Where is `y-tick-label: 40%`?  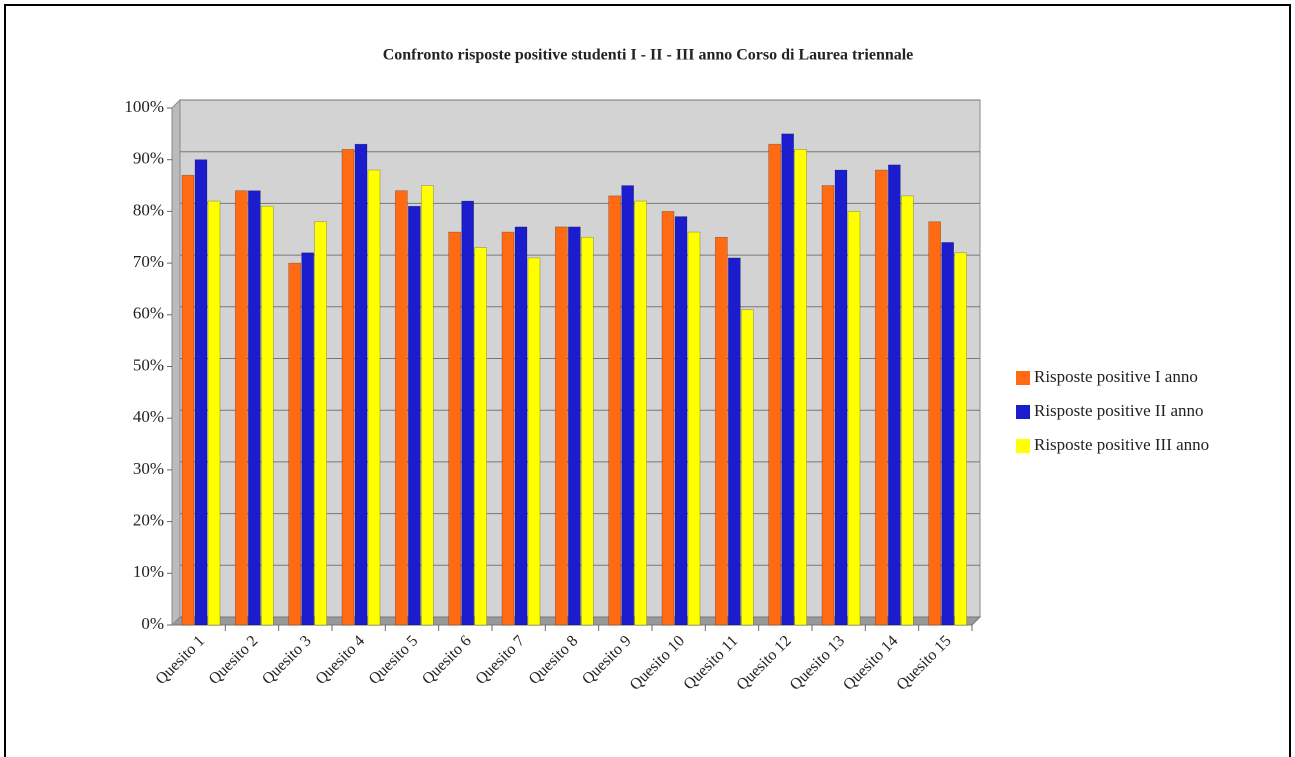 y-tick-label: 40% is located at coordinates (148, 416).